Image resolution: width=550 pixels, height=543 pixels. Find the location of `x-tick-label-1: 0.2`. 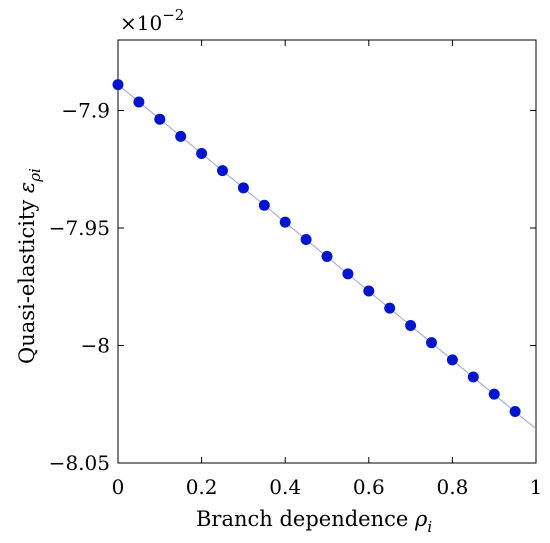

x-tick-label-1: 0.2 is located at coordinates (202, 487).